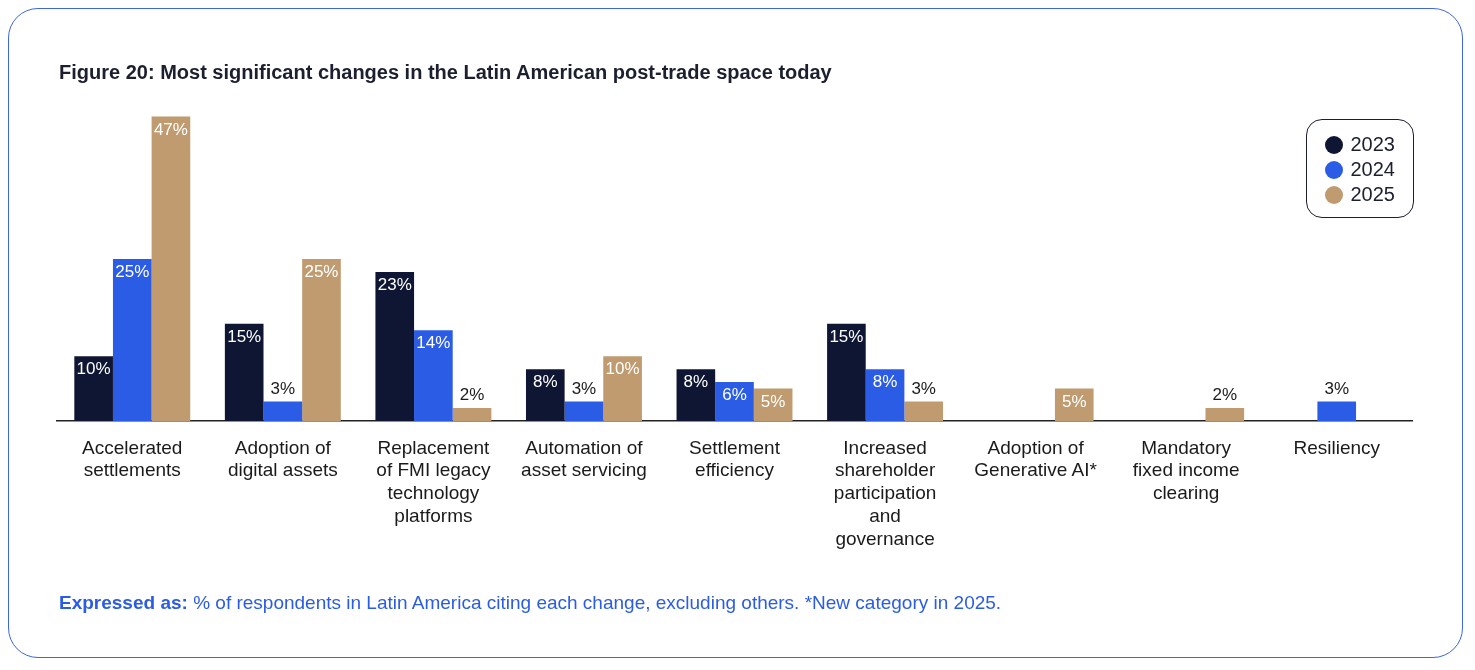 The image size is (1475, 670). What do you see at coordinates (735, 458) in the screenshot?
I see `x-tick-label: Settlement efficiency` at bounding box center [735, 458].